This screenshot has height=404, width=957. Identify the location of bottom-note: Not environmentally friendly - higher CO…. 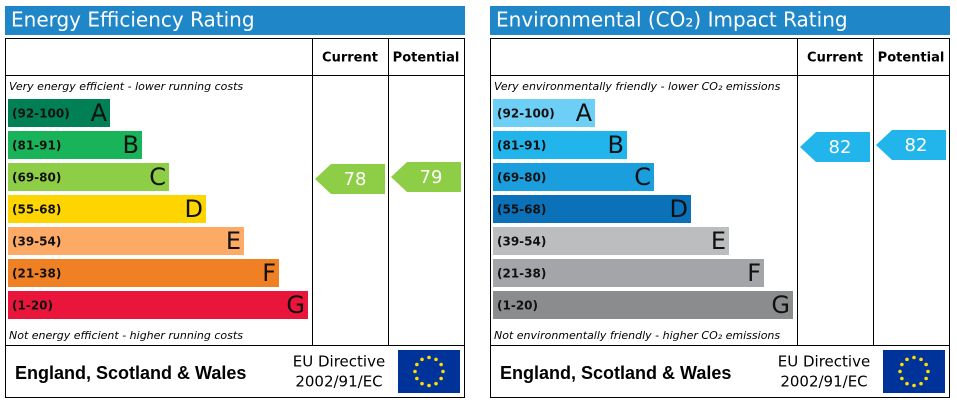
(637, 335).